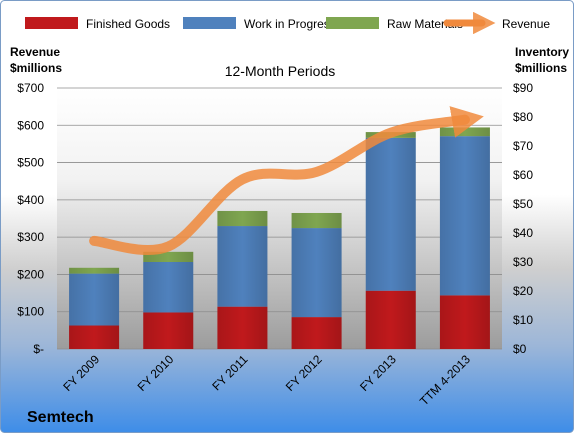  What do you see at coordinates (526, 24) in the screenshot?
I see `legend-label-revenue: Revenue` at bounding box center [526, 24].